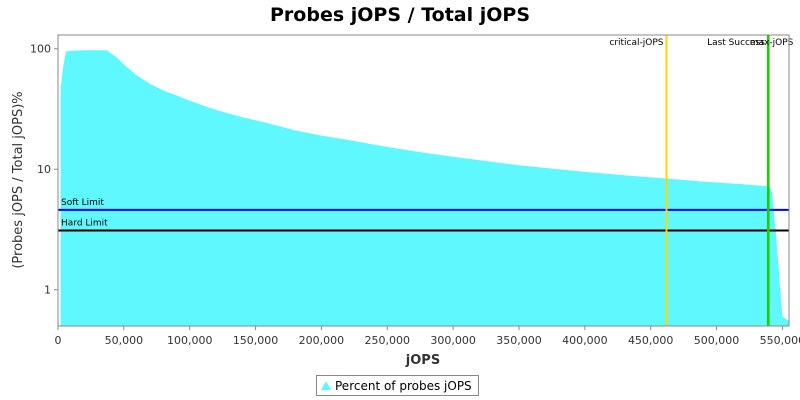 The image size is (800, 400). Describe the element at coordinates (322, 340) in the screenshot. I see `x-tick-label: 200,000` at that location.